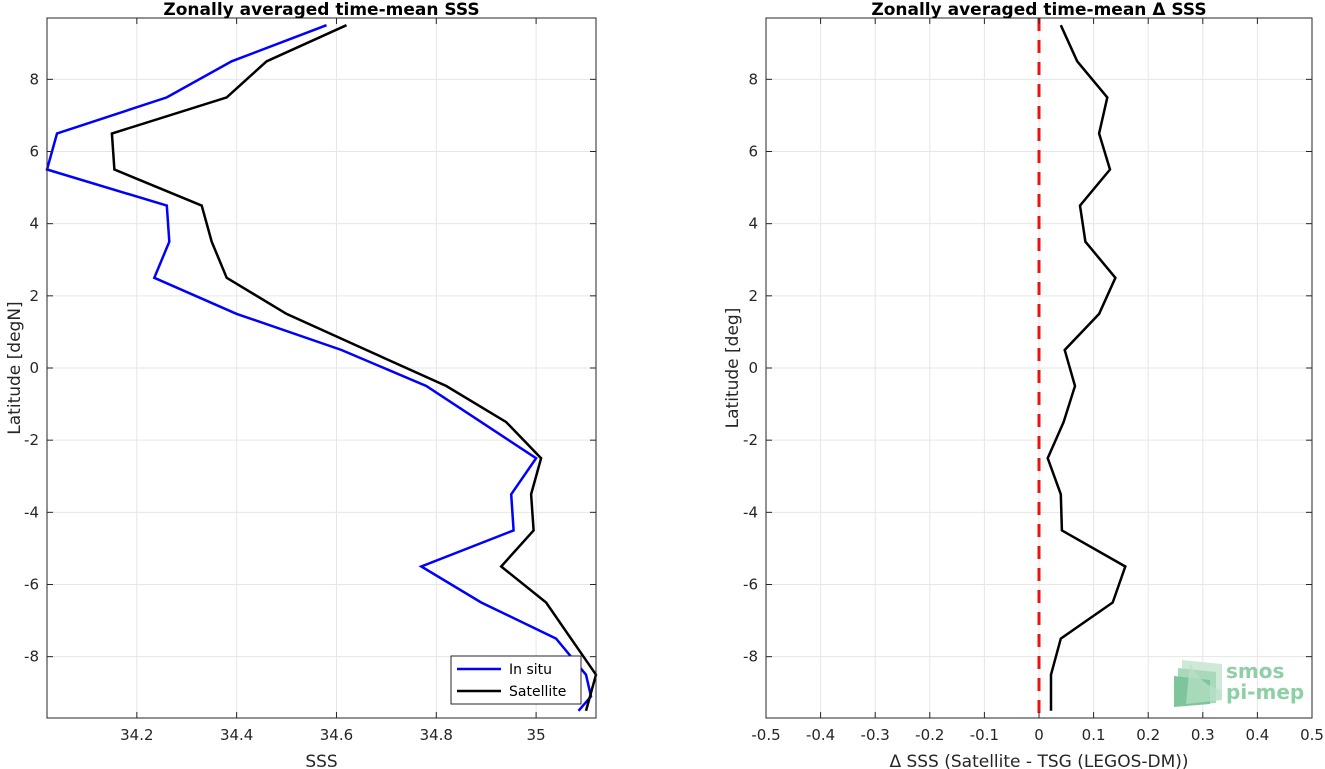 Image resolution: width=1325 pixels, height=769 pixels. I want to click on legend-entry: Satellite, so click(537, 692).